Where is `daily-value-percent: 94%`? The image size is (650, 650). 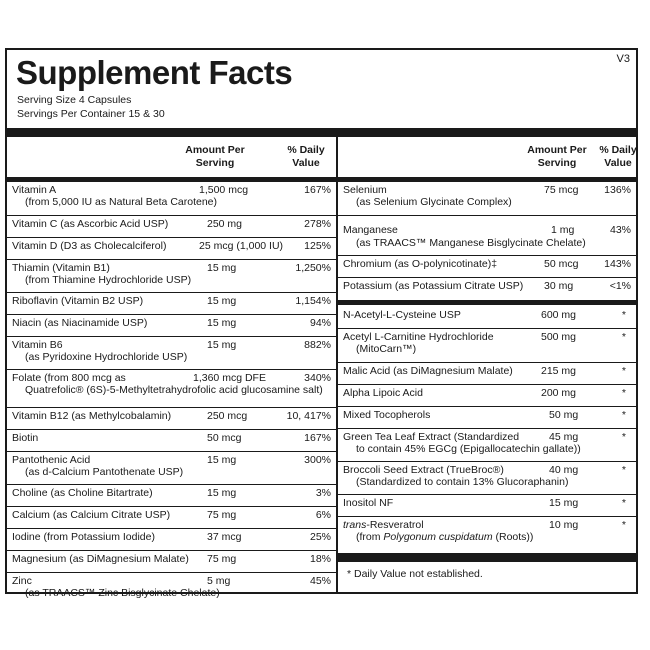 daily-value-percent: 94% is located at coordinates (320, 323).